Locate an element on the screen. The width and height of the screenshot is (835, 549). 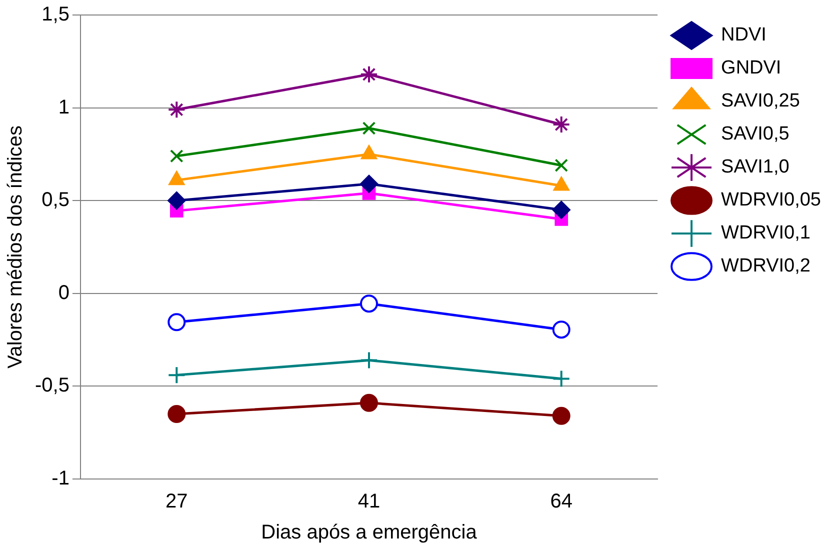
legend-label: SAVI0,25 is located at coordinates (760, 101).